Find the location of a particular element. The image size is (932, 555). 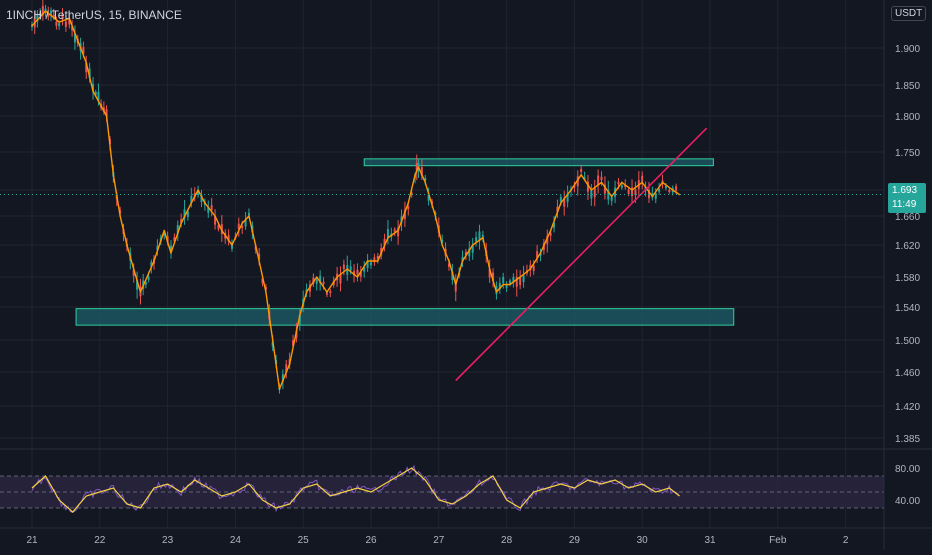

y-tick-label: 1.900 is located at coordinates (907, 49).